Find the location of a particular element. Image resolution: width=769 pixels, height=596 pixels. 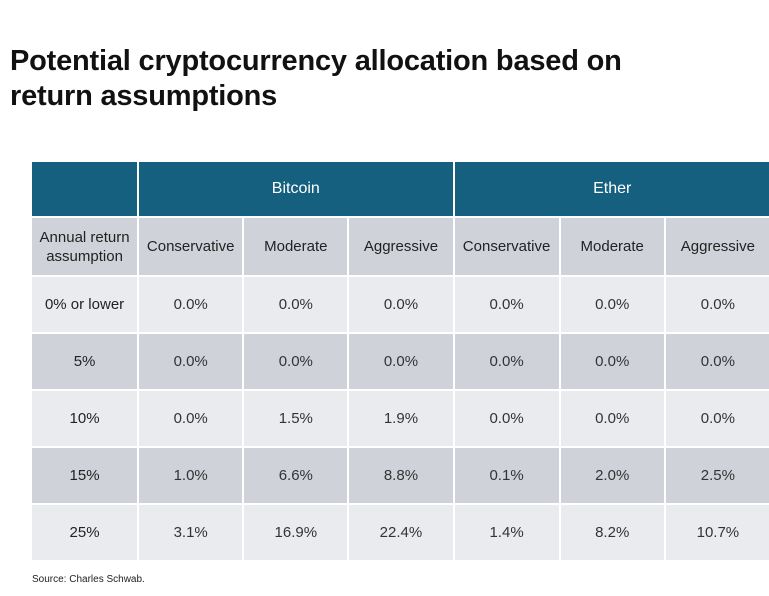

header-blank-cell is located at coordinates (85, 189).